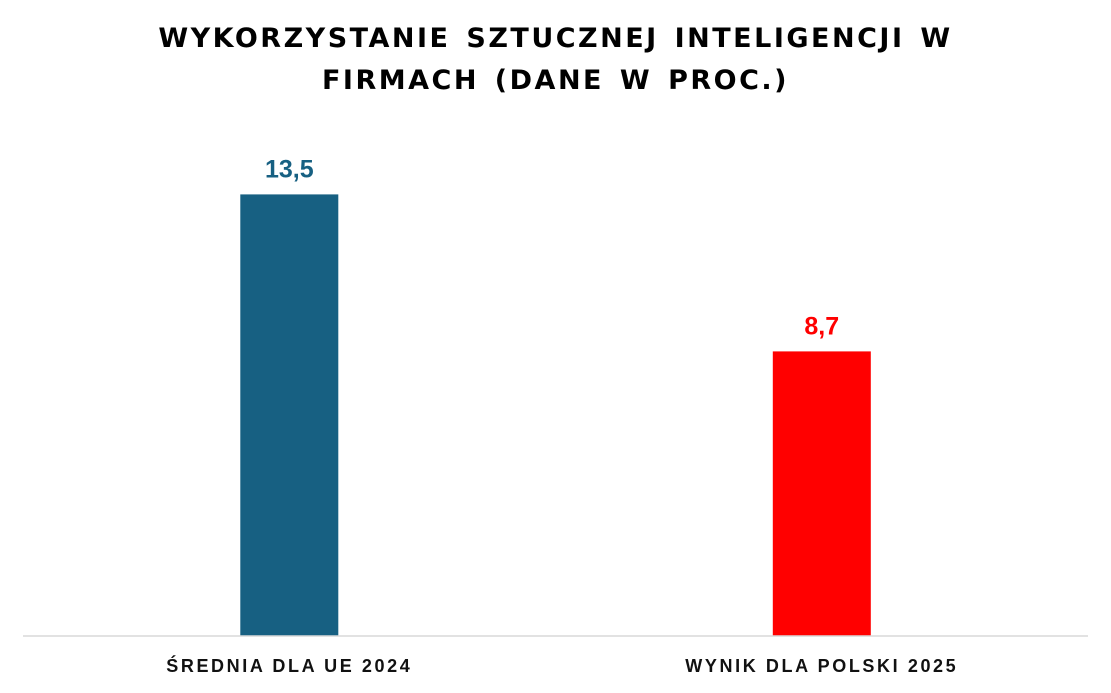 The image size is (1111, 693). What do you see at coordinates (555, 80) in the screenshot?
I see `chart-title-line-2: FIRMACH (DANE W PROC.)` at bounding box center [555, 80].